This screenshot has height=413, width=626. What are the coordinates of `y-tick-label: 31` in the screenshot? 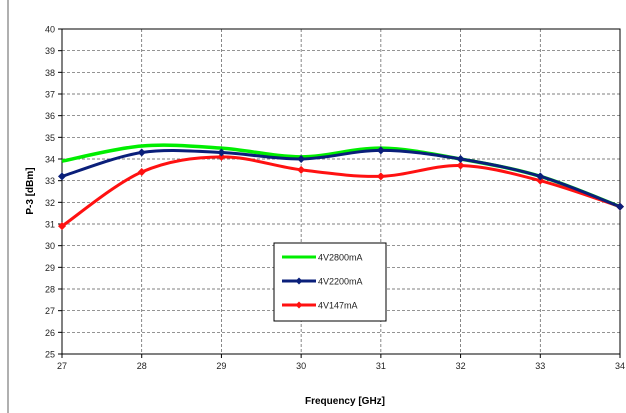 It's located at (50, 225).